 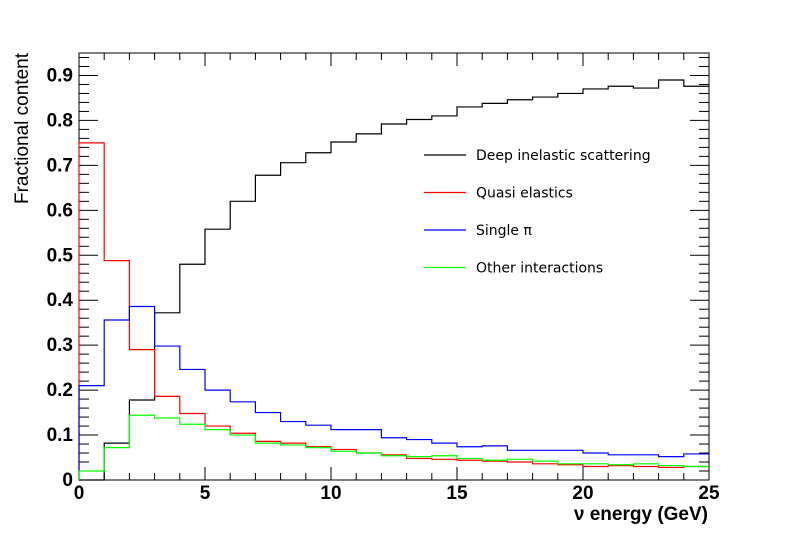 What do you see at coordinates (60, 210) in the screenshot?
I see `y-tick-label: 0.6` at bounding box center [60, 210].